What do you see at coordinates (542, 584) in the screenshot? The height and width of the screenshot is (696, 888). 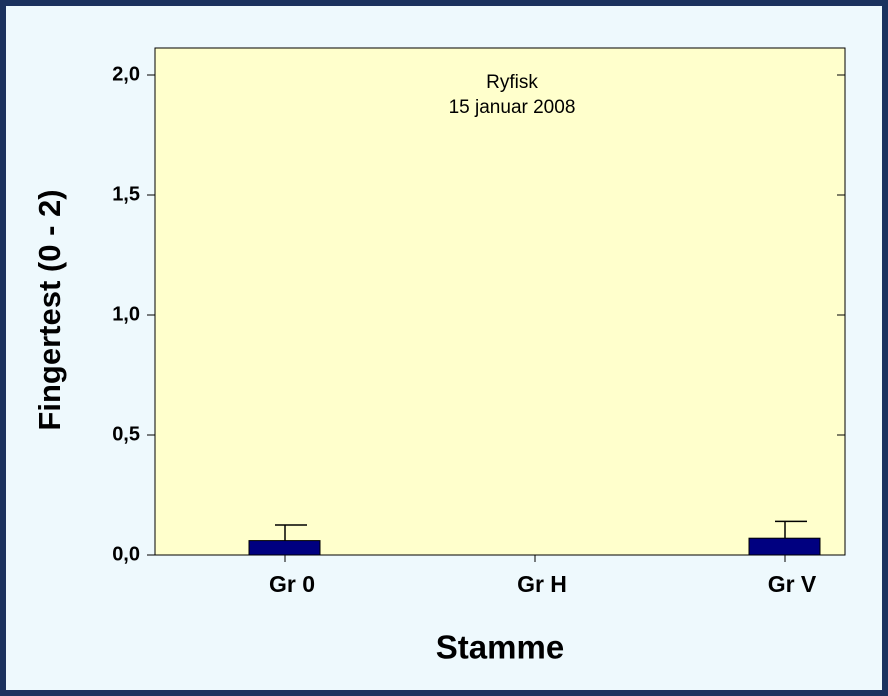 I see `x-tick-label: Gr H` at bounding box center [542, 584].